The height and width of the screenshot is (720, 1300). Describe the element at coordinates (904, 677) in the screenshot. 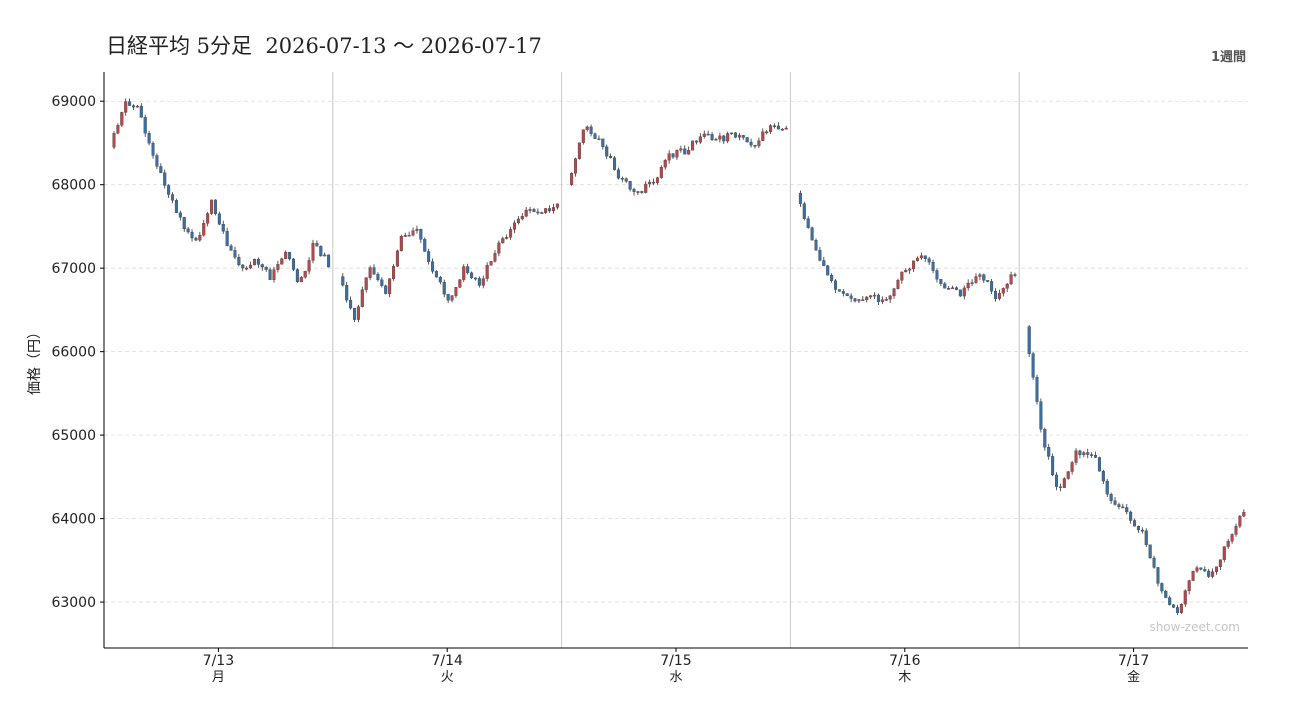

I see `x-tick-weekday: 木` at that location.